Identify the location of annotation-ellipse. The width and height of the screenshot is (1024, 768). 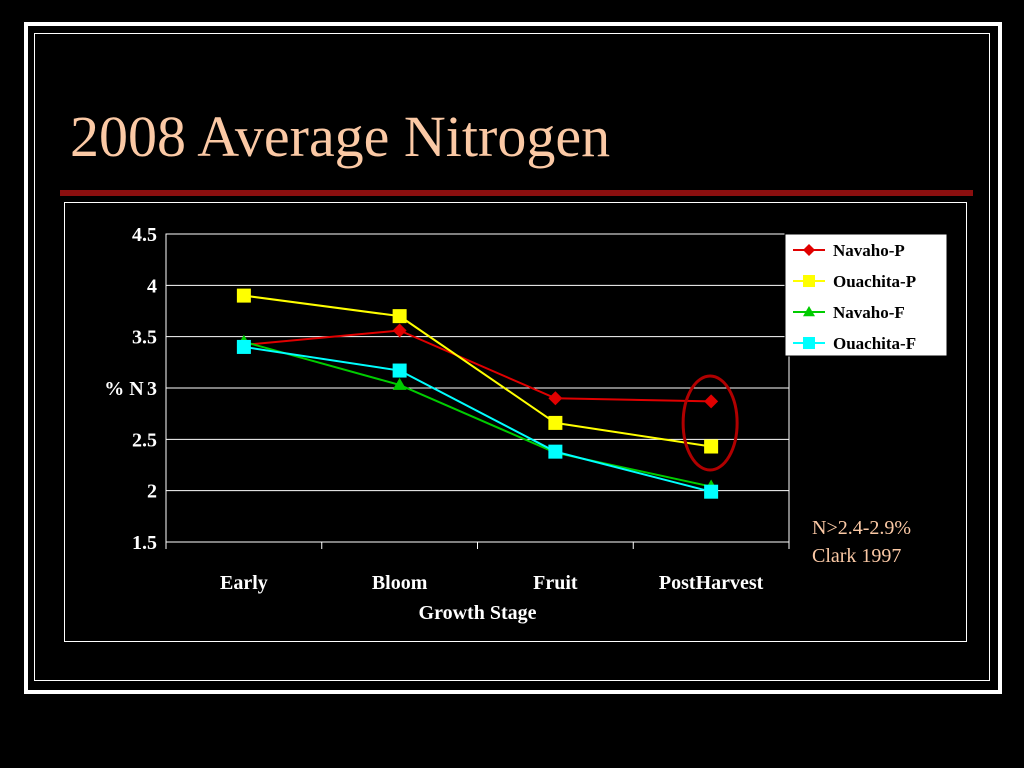
(710, 423).